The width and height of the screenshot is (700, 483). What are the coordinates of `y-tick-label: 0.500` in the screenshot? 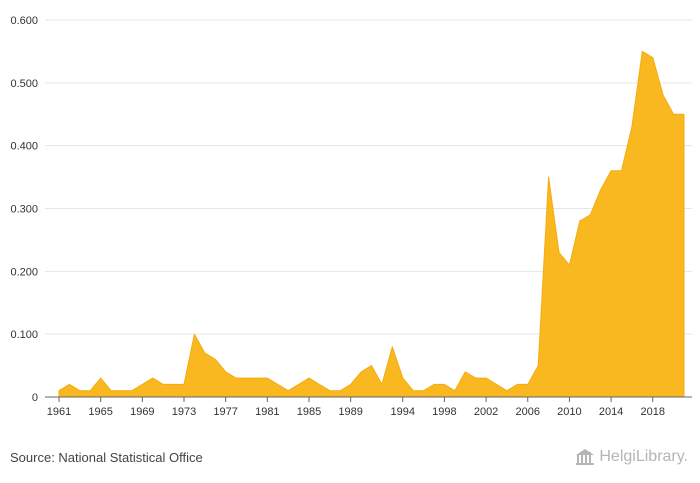 It's located at (24, 84).